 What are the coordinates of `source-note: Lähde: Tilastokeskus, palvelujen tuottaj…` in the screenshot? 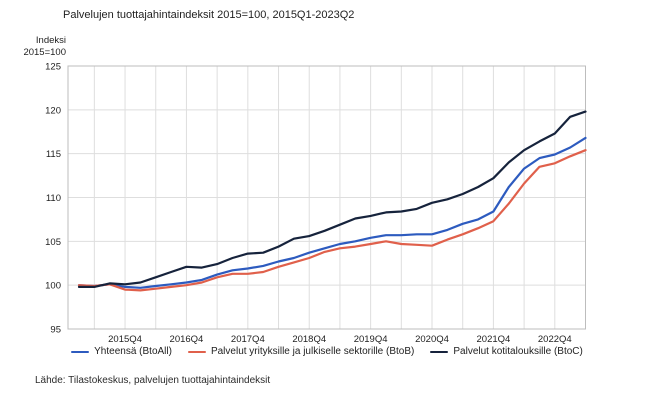 It's located at (153, 380).